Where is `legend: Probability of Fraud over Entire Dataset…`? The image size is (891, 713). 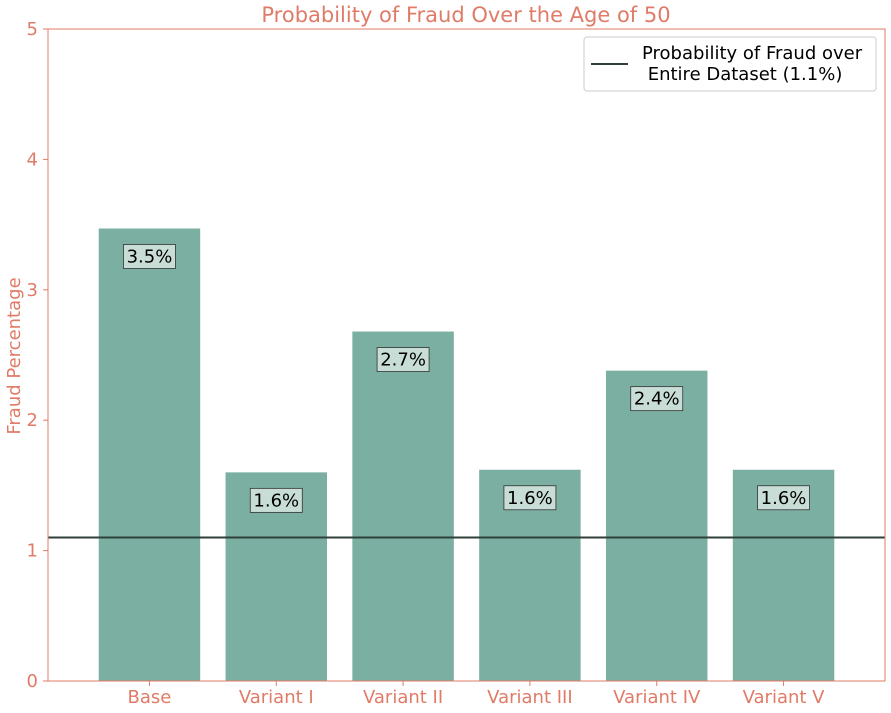
legend: Probability of Fraud over Entire Dataset… is located at coordinates (730, 64).